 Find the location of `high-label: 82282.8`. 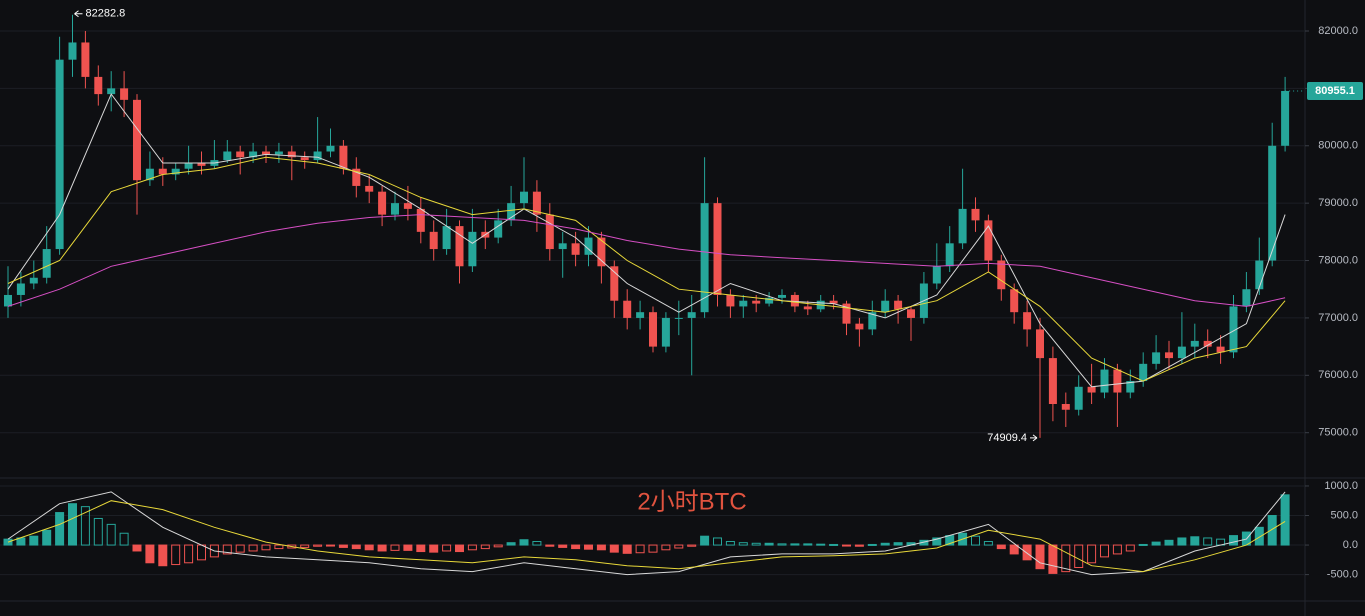

high-label: 82282.8 is located at coordinates (106, 14).